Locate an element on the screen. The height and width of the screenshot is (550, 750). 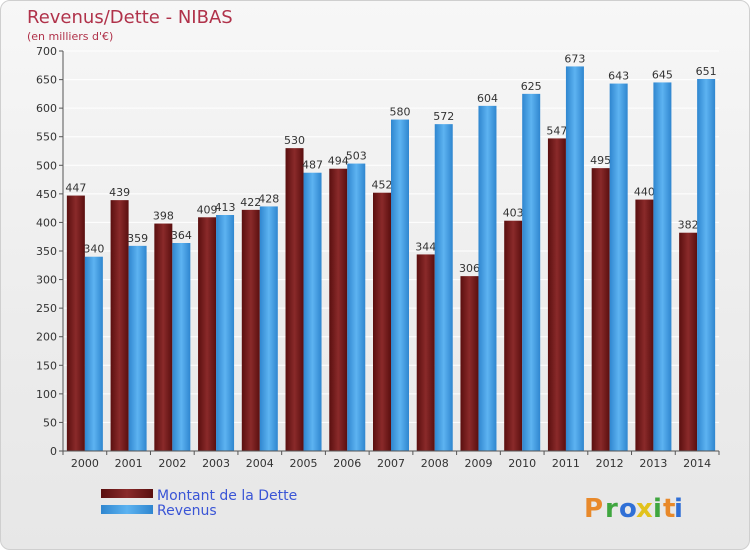
y-tick-label: 100 is located at coordinates (46, 394).